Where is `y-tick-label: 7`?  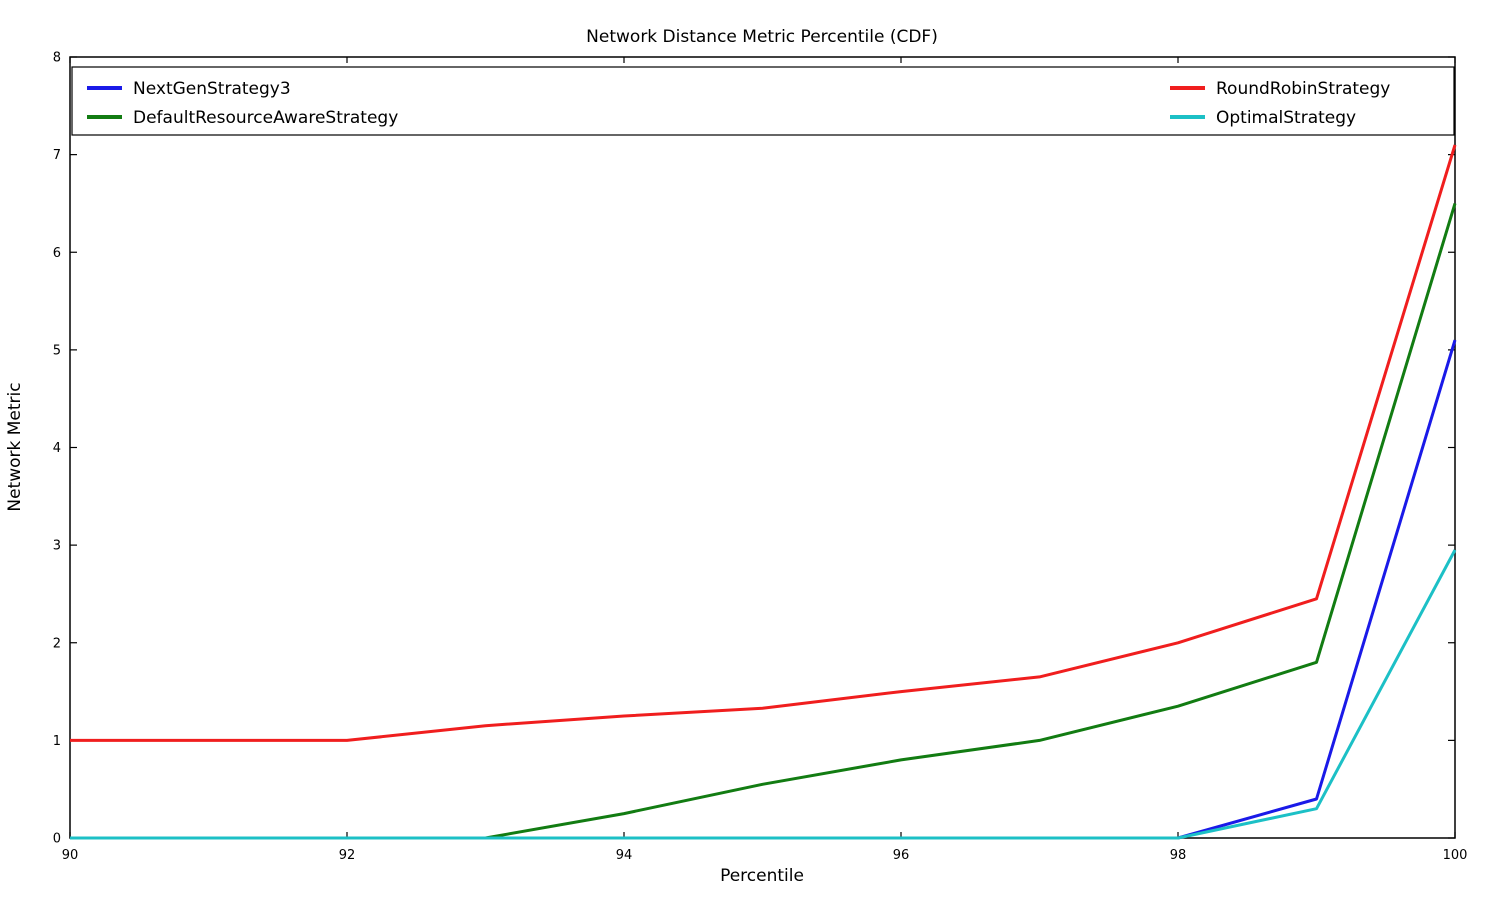
y-tick-label: 7 is located at coordinates (57, 155).